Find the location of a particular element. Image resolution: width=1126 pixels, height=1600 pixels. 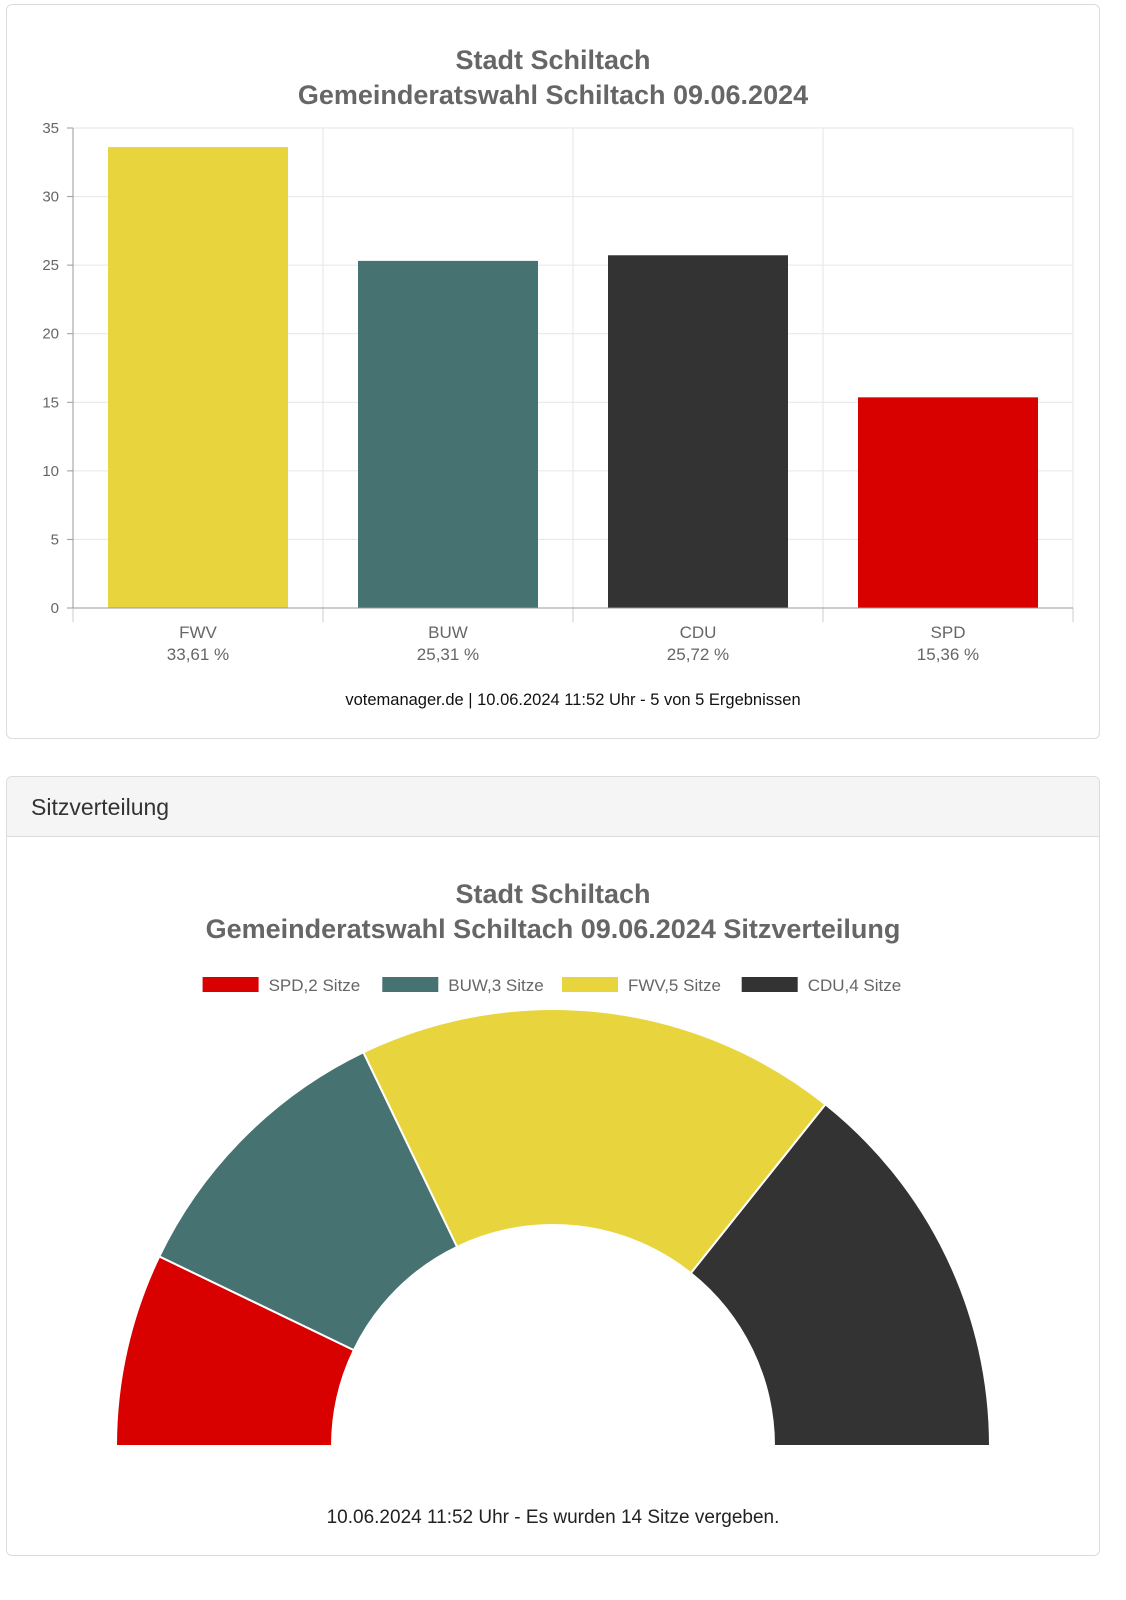

legend-swatch-cdu is located at coordinates (769, 984).